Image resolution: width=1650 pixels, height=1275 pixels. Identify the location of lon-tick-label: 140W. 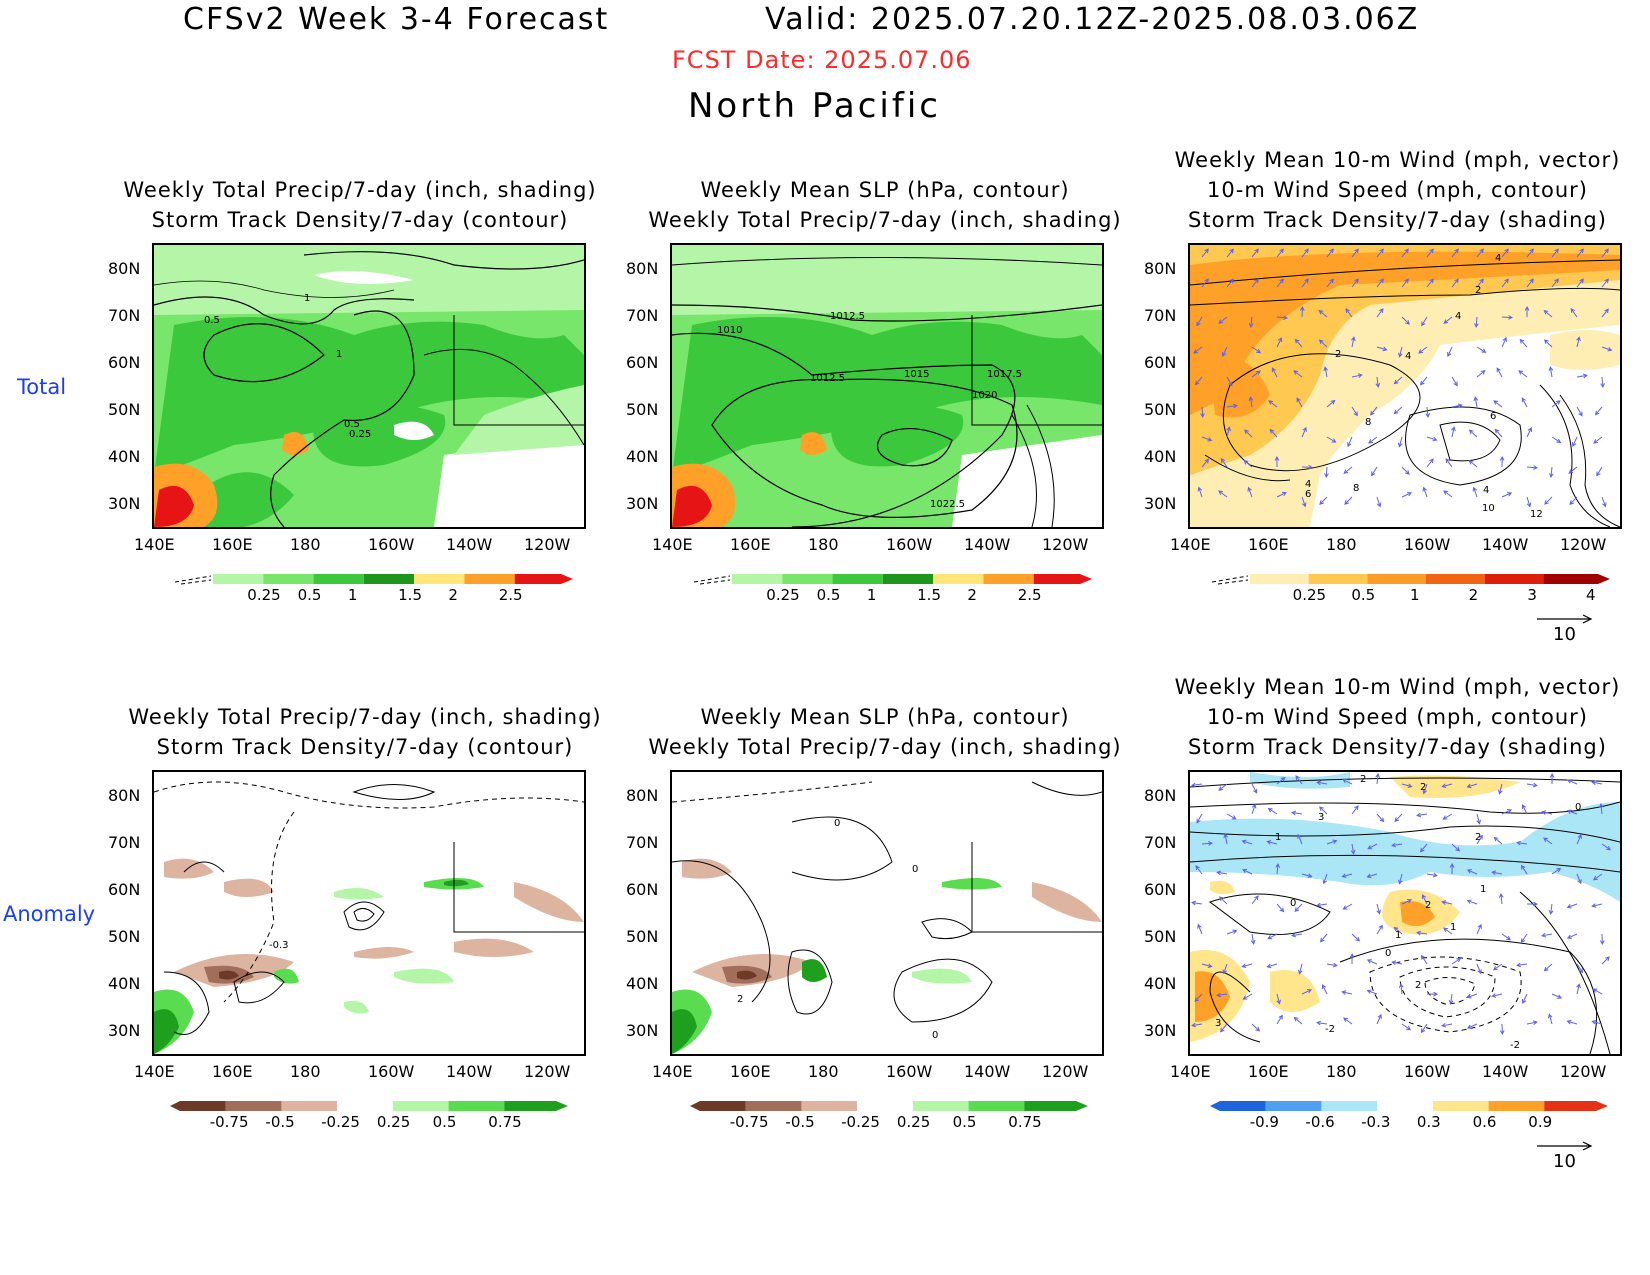
(987, 1071).